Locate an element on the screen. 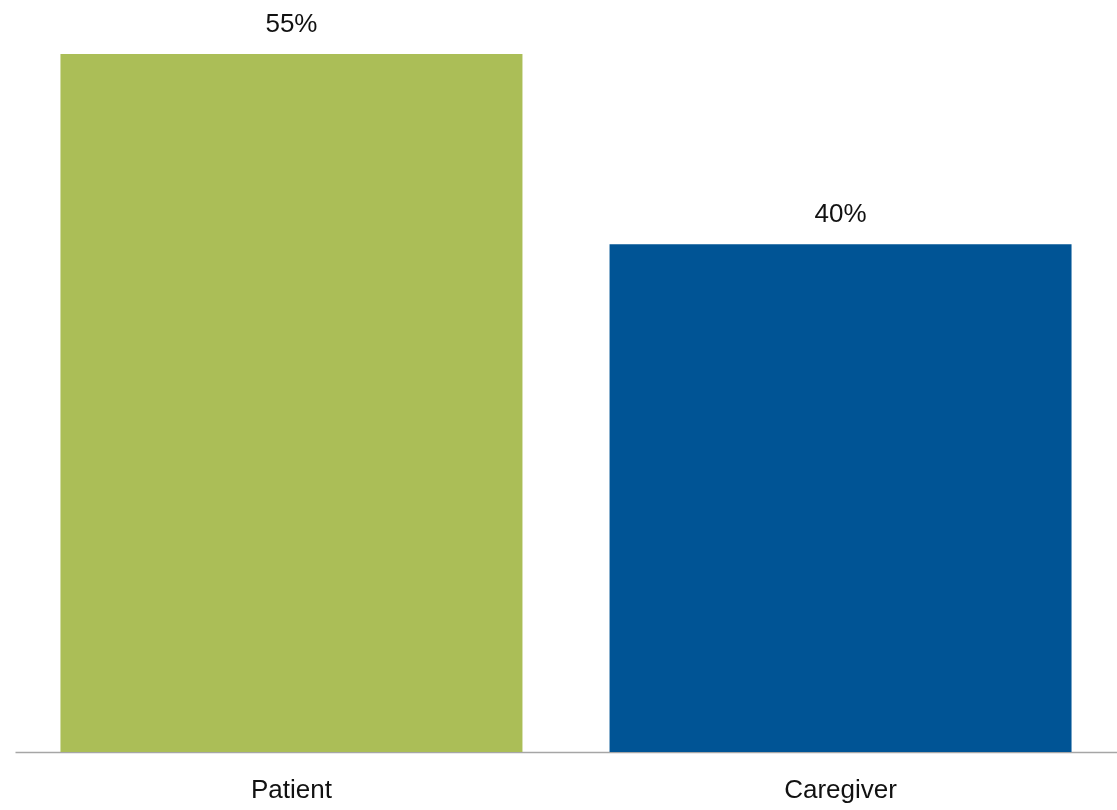  data-label: 40% is located at coordinates (840, 213).